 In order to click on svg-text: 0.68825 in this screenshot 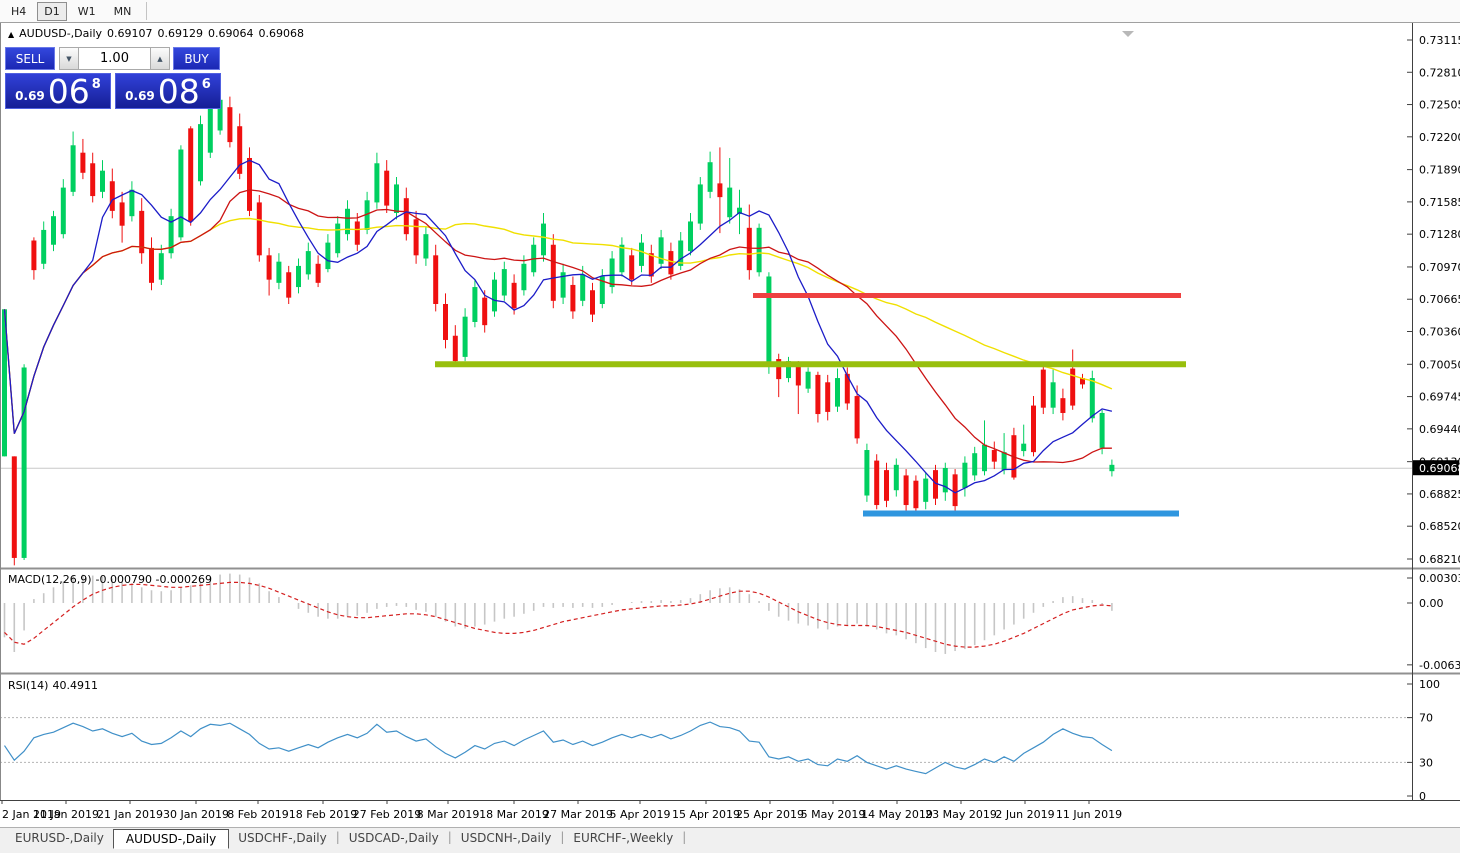, I will do `click(1439, 494)`.